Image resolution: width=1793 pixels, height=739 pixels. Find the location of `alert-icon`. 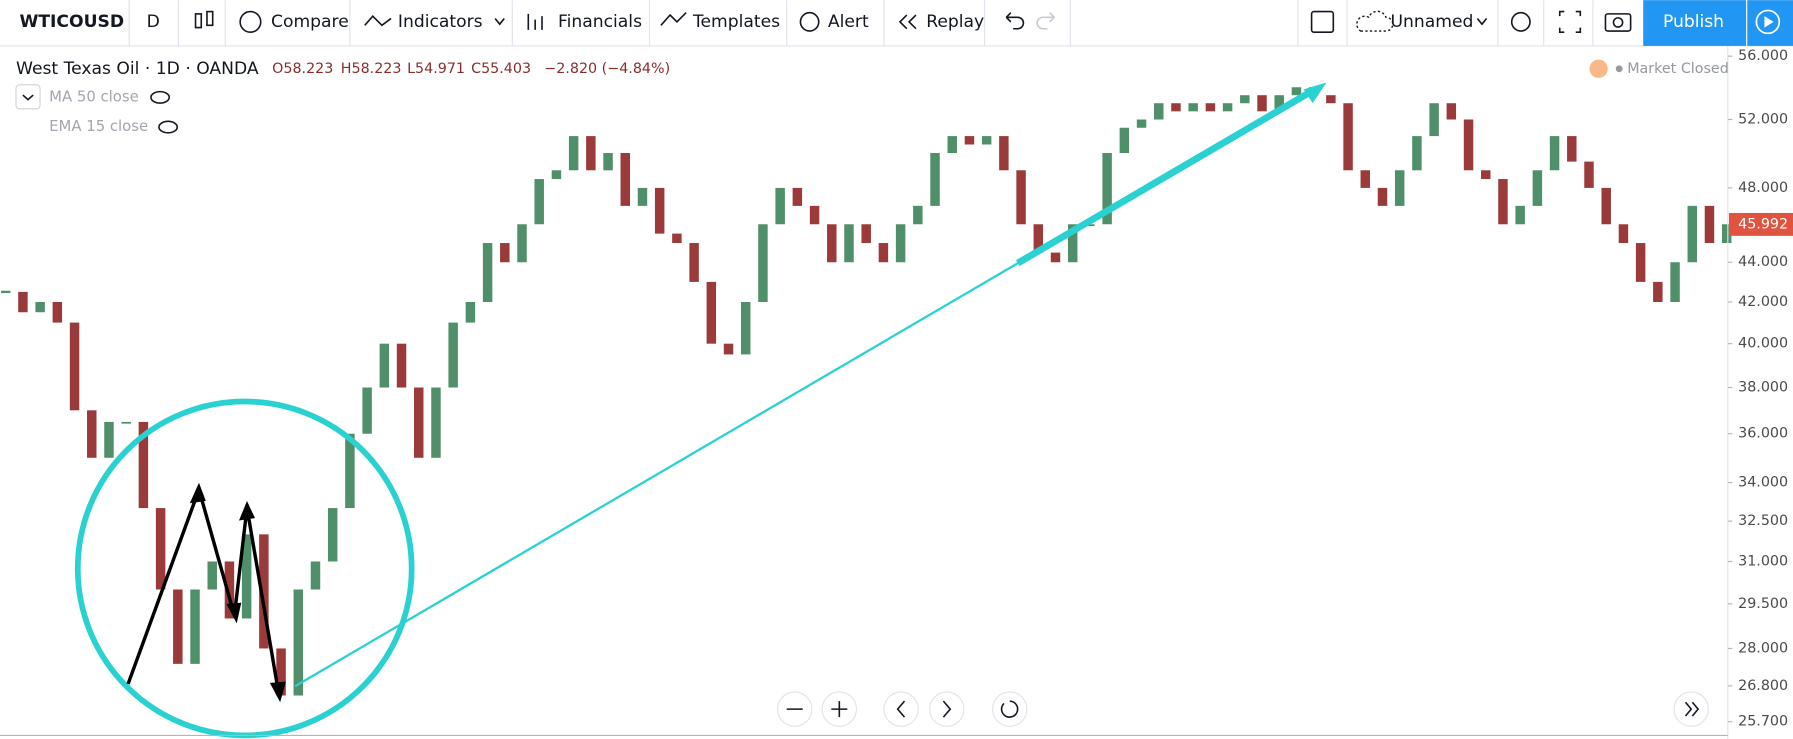

alert-icon is located at coordinates (809, 21).